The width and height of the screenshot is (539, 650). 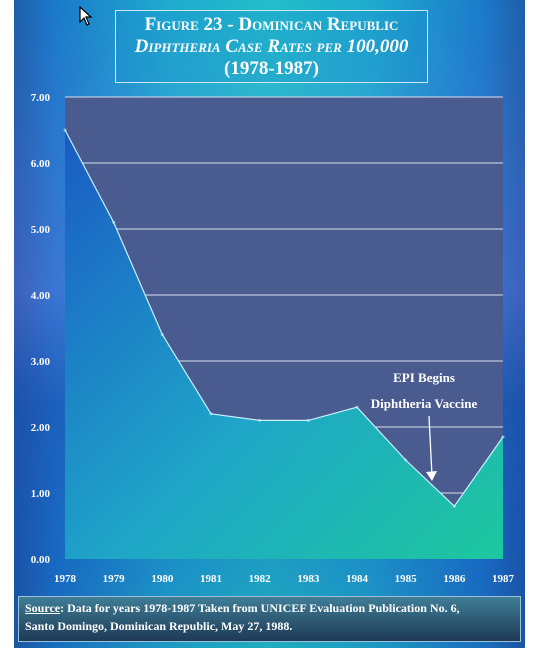 I want to click on y-tick-label: 5.00, so click(x=41, y=230).